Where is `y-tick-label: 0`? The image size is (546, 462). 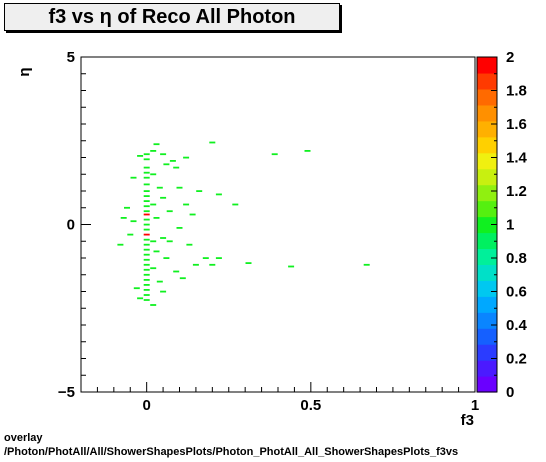
y-tick-label: 0 is located at coordinates (71, 225).